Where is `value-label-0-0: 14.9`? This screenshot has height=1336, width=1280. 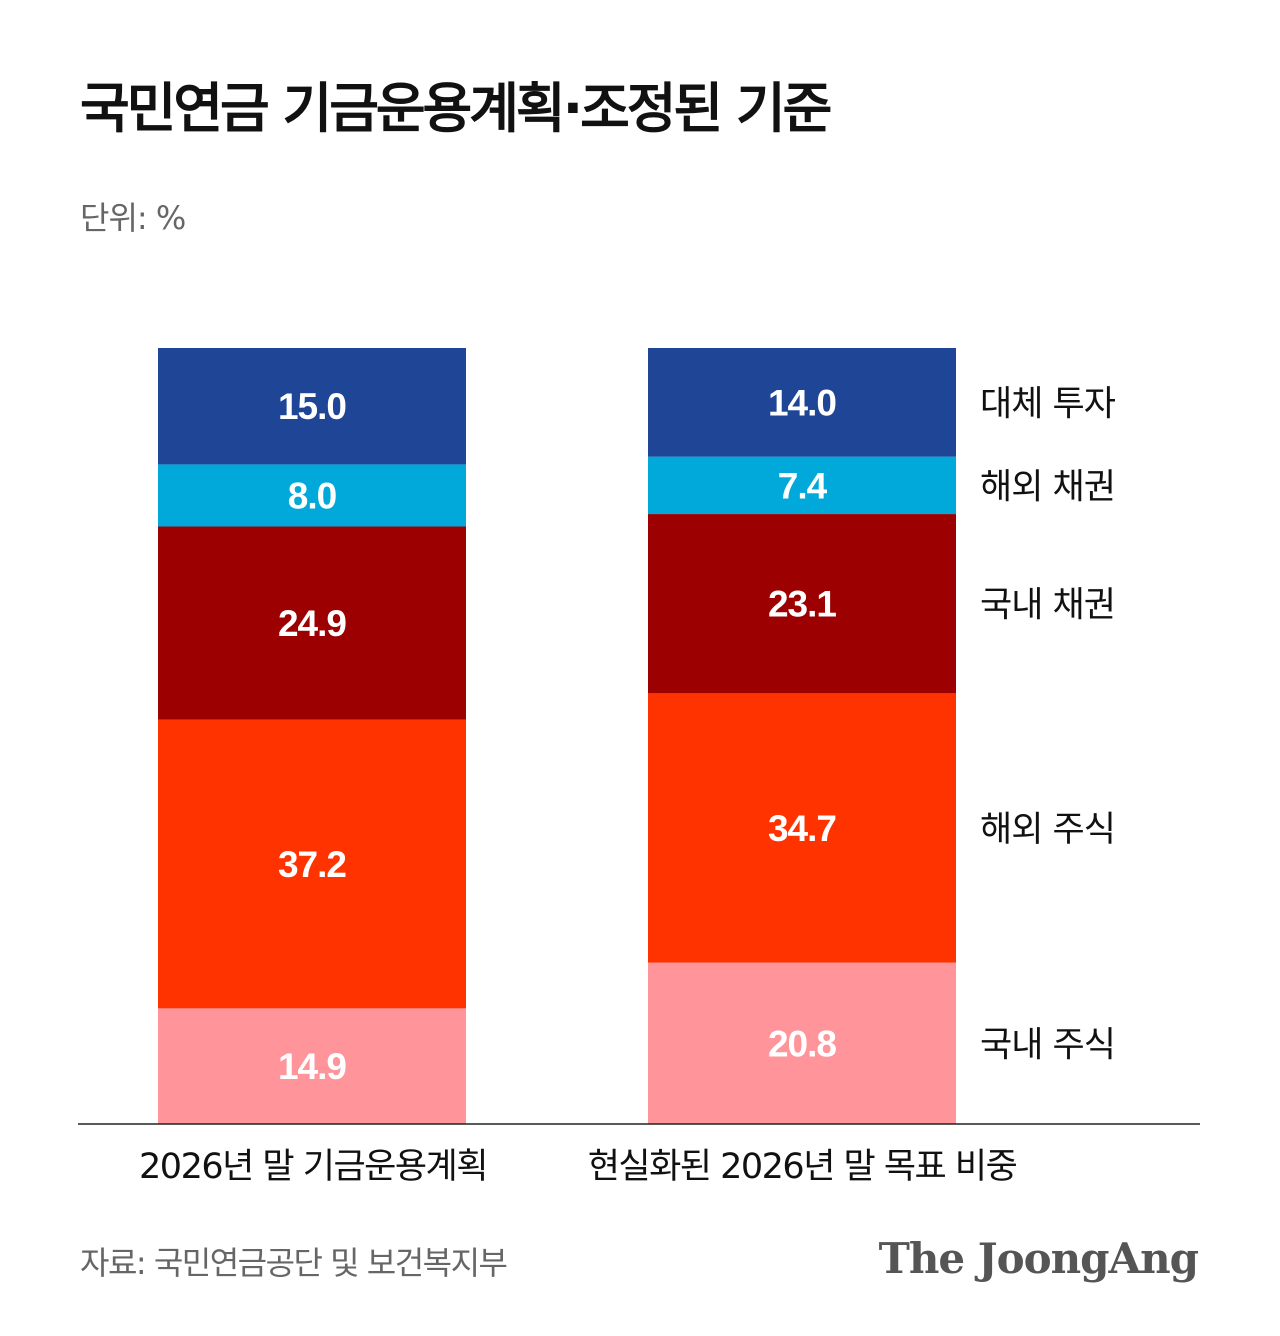
value-label-0-0: 14.9 is located at coordinates (312, 1066).